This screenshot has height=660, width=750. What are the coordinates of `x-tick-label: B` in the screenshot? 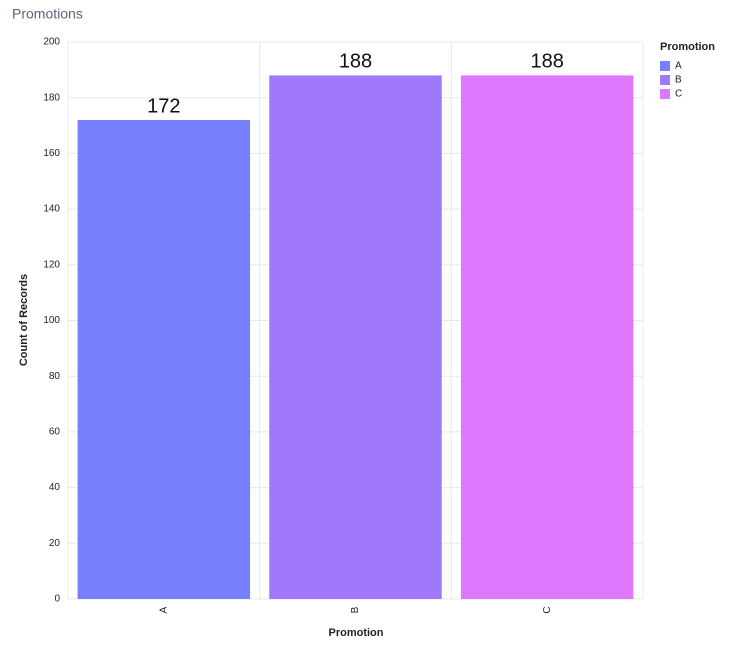 It's located at (355, 609).